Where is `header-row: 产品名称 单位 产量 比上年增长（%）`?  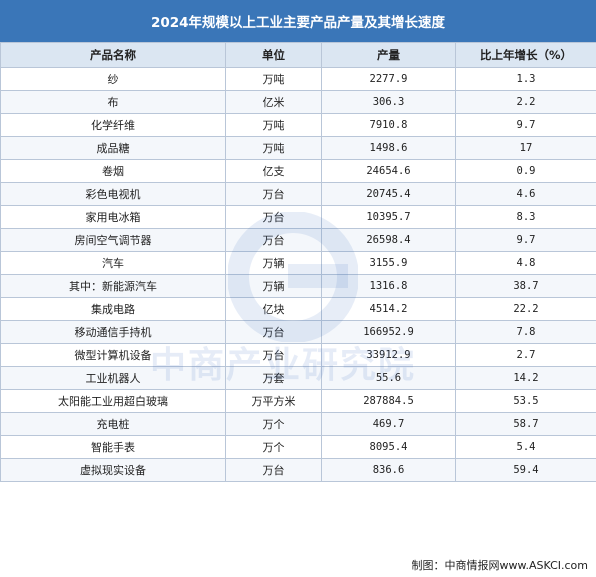
header-row: 产品名称 单位 产量 比上年增长（%） is located at coordinates (298, 55).